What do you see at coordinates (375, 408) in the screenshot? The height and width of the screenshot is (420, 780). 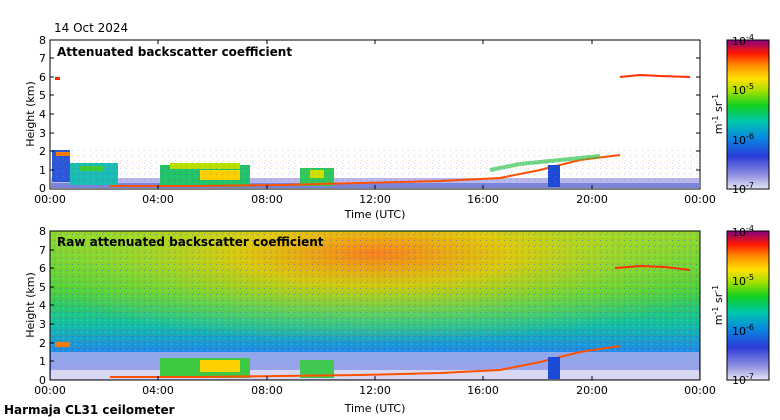 I see `panel-2-xlabel: Time (UTC)` at bounding box center [375, 408].